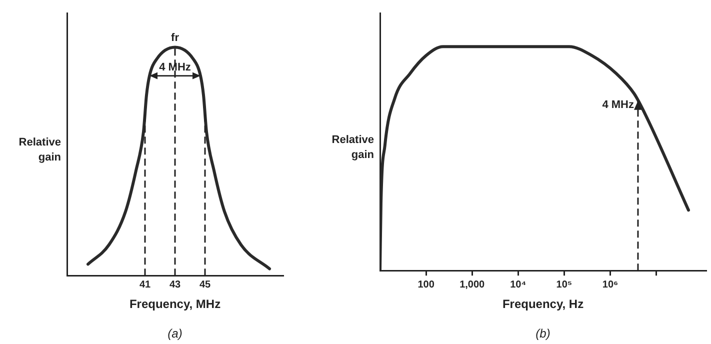 The image size is (711, 344). I want to click on x-tick-label: 1,000, so click(473, 284).